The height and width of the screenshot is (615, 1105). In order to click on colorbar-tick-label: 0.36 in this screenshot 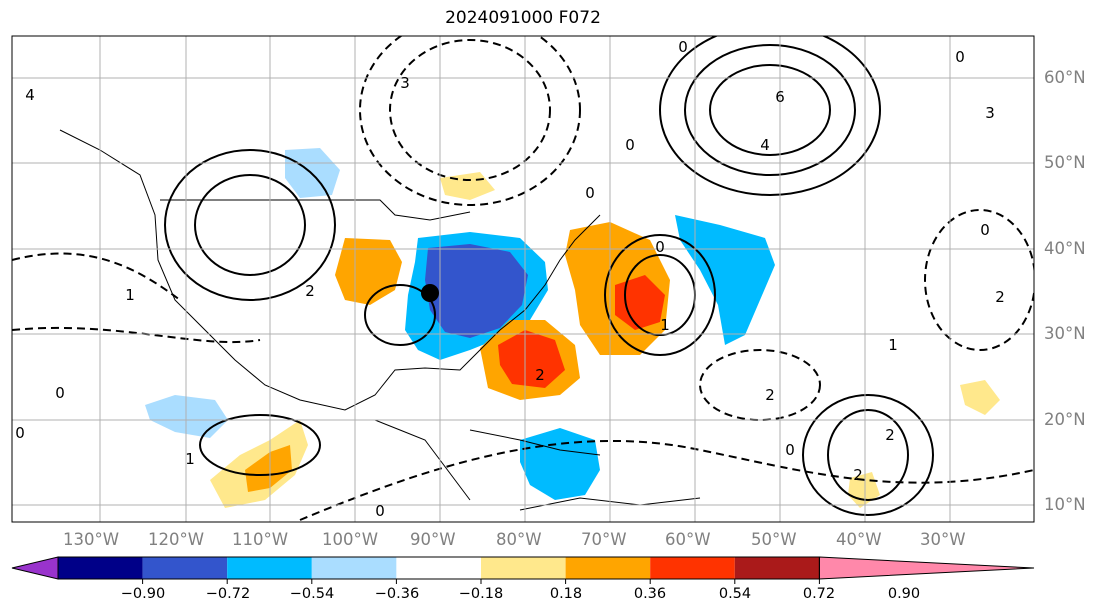, I will do `click(650, 594)`.